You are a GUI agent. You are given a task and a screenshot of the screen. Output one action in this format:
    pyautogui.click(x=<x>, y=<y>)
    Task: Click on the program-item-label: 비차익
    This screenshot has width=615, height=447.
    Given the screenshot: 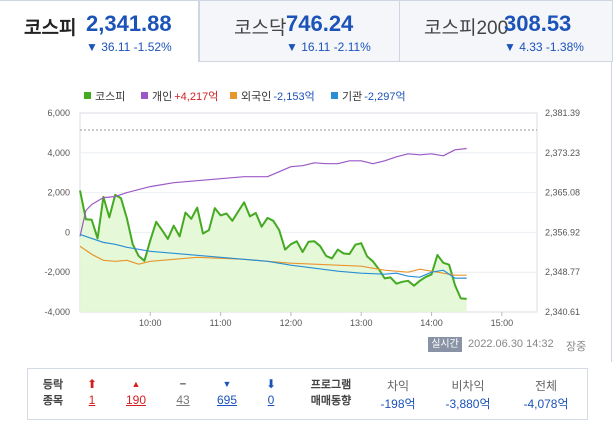 What is the action you would take?
    pyautogui.click(x=468, y=386)
    